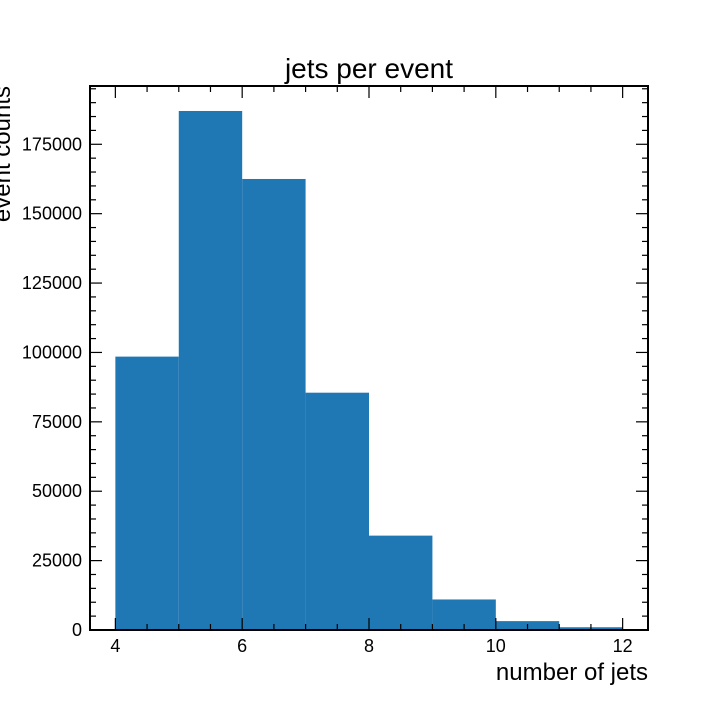 The height and width of the screenshot is (720, 720). What do you see at coordinates (369, 646) in the screenshot?
I see `x-tick-label: 8` at bounding box center [369, 646].